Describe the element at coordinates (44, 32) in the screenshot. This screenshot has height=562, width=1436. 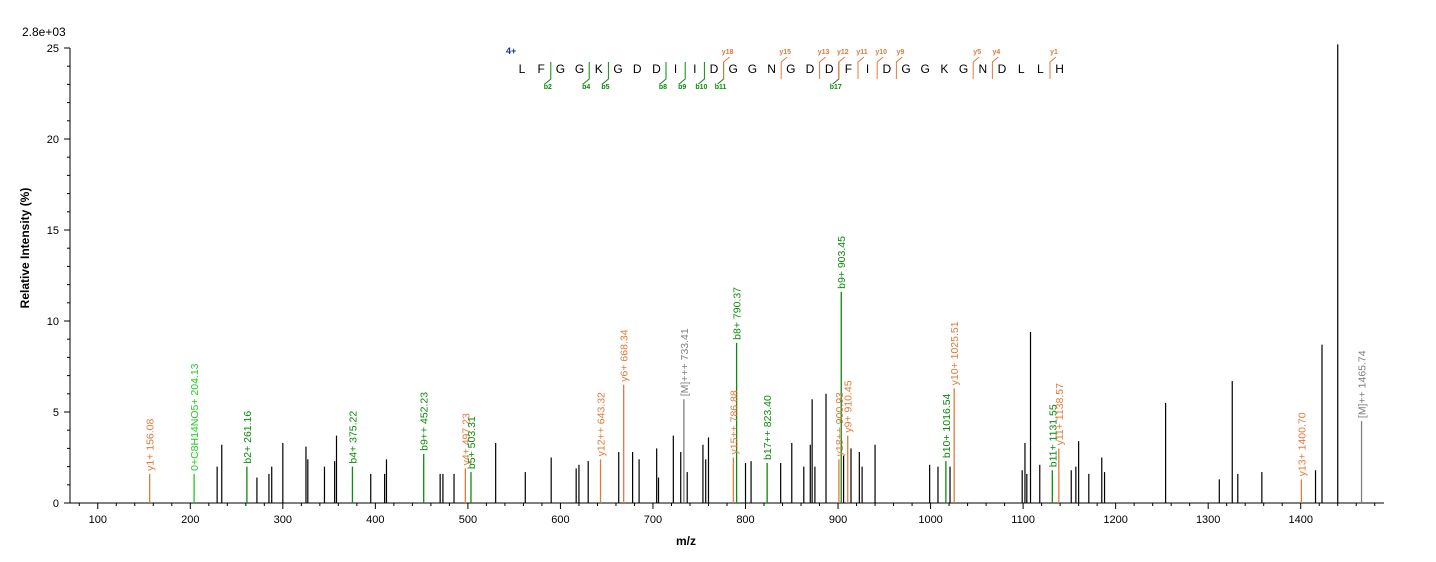
I see `intensity-scale-label: 2.8e+03` at that location.